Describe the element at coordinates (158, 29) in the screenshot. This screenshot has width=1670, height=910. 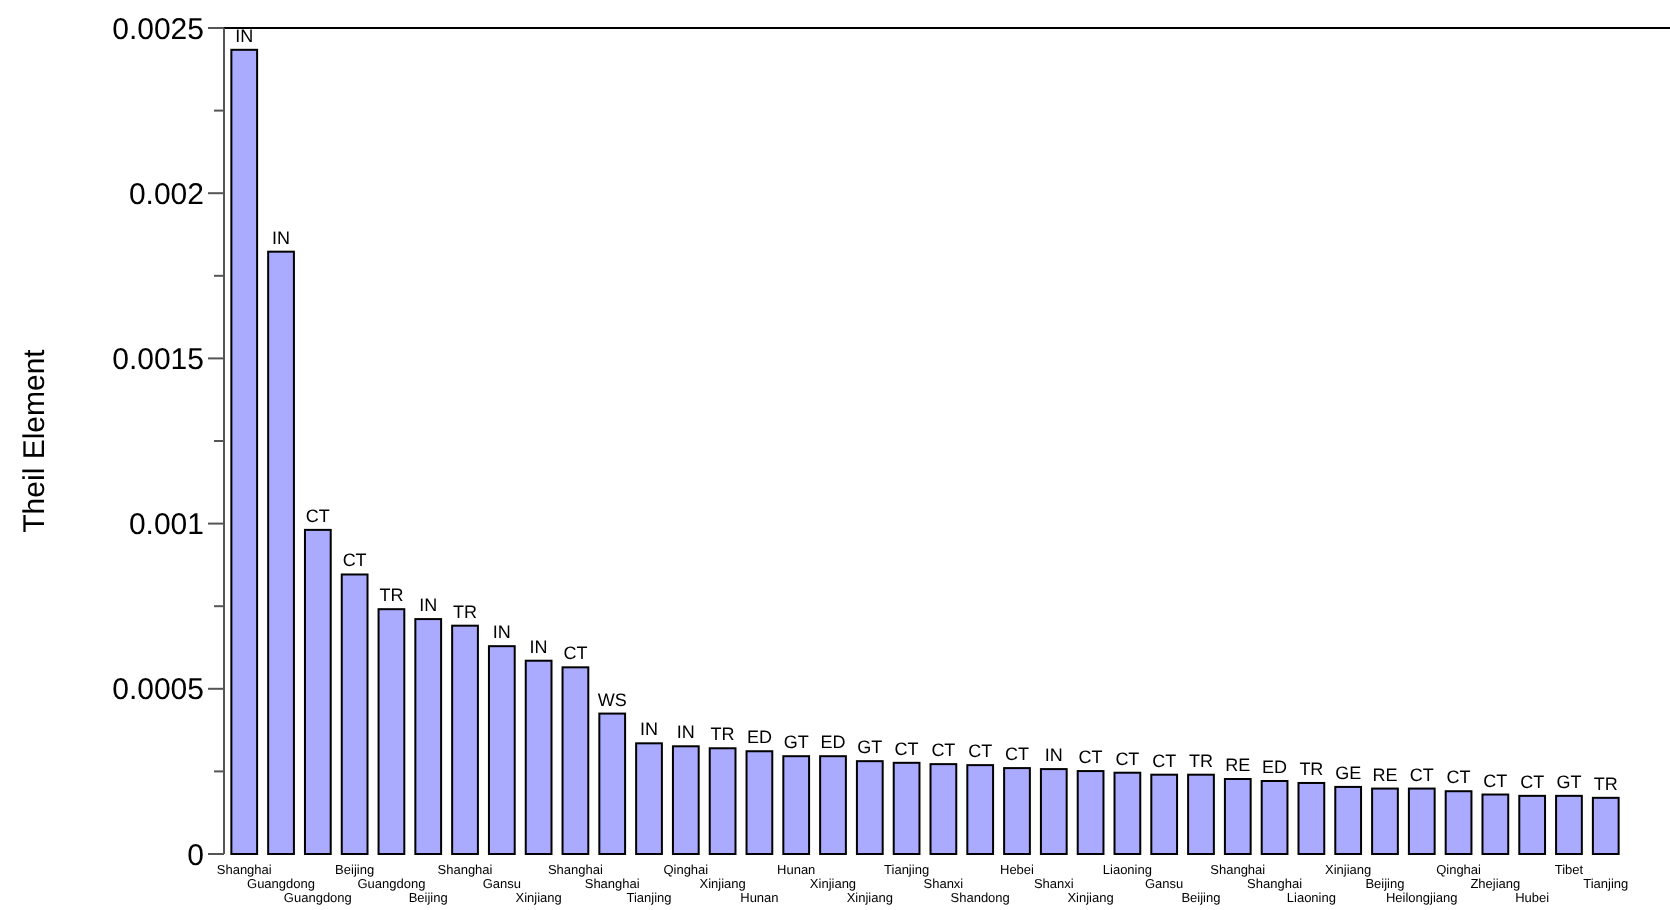
I see `y-tick-label: 0.0025` at that location.